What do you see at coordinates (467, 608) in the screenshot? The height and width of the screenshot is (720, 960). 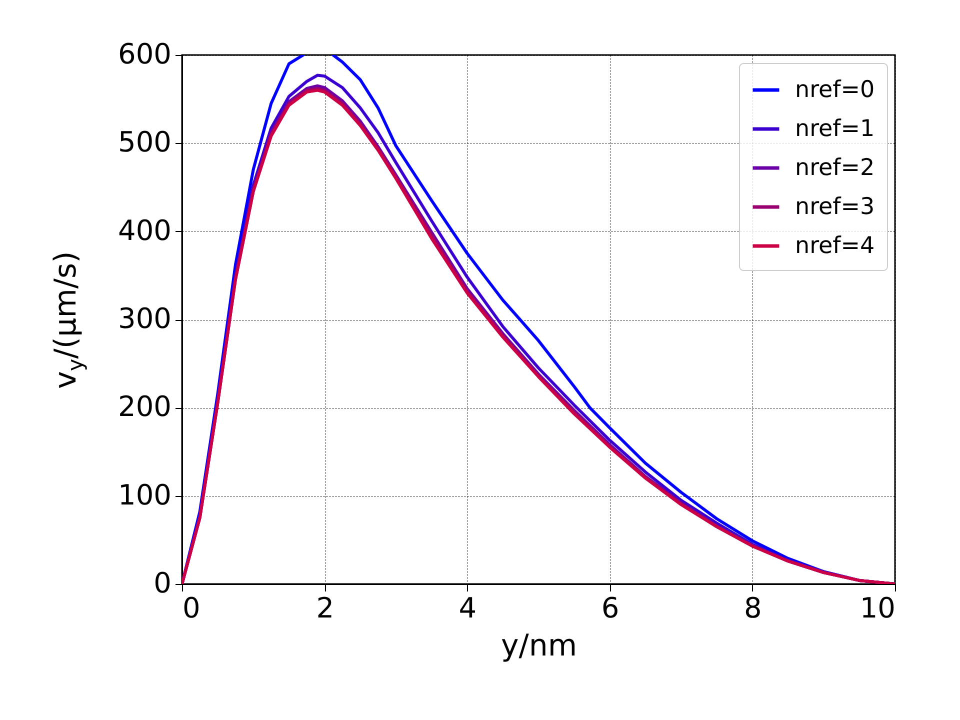 I see `x-tick-label: 4` at bounding box center [467, 608].